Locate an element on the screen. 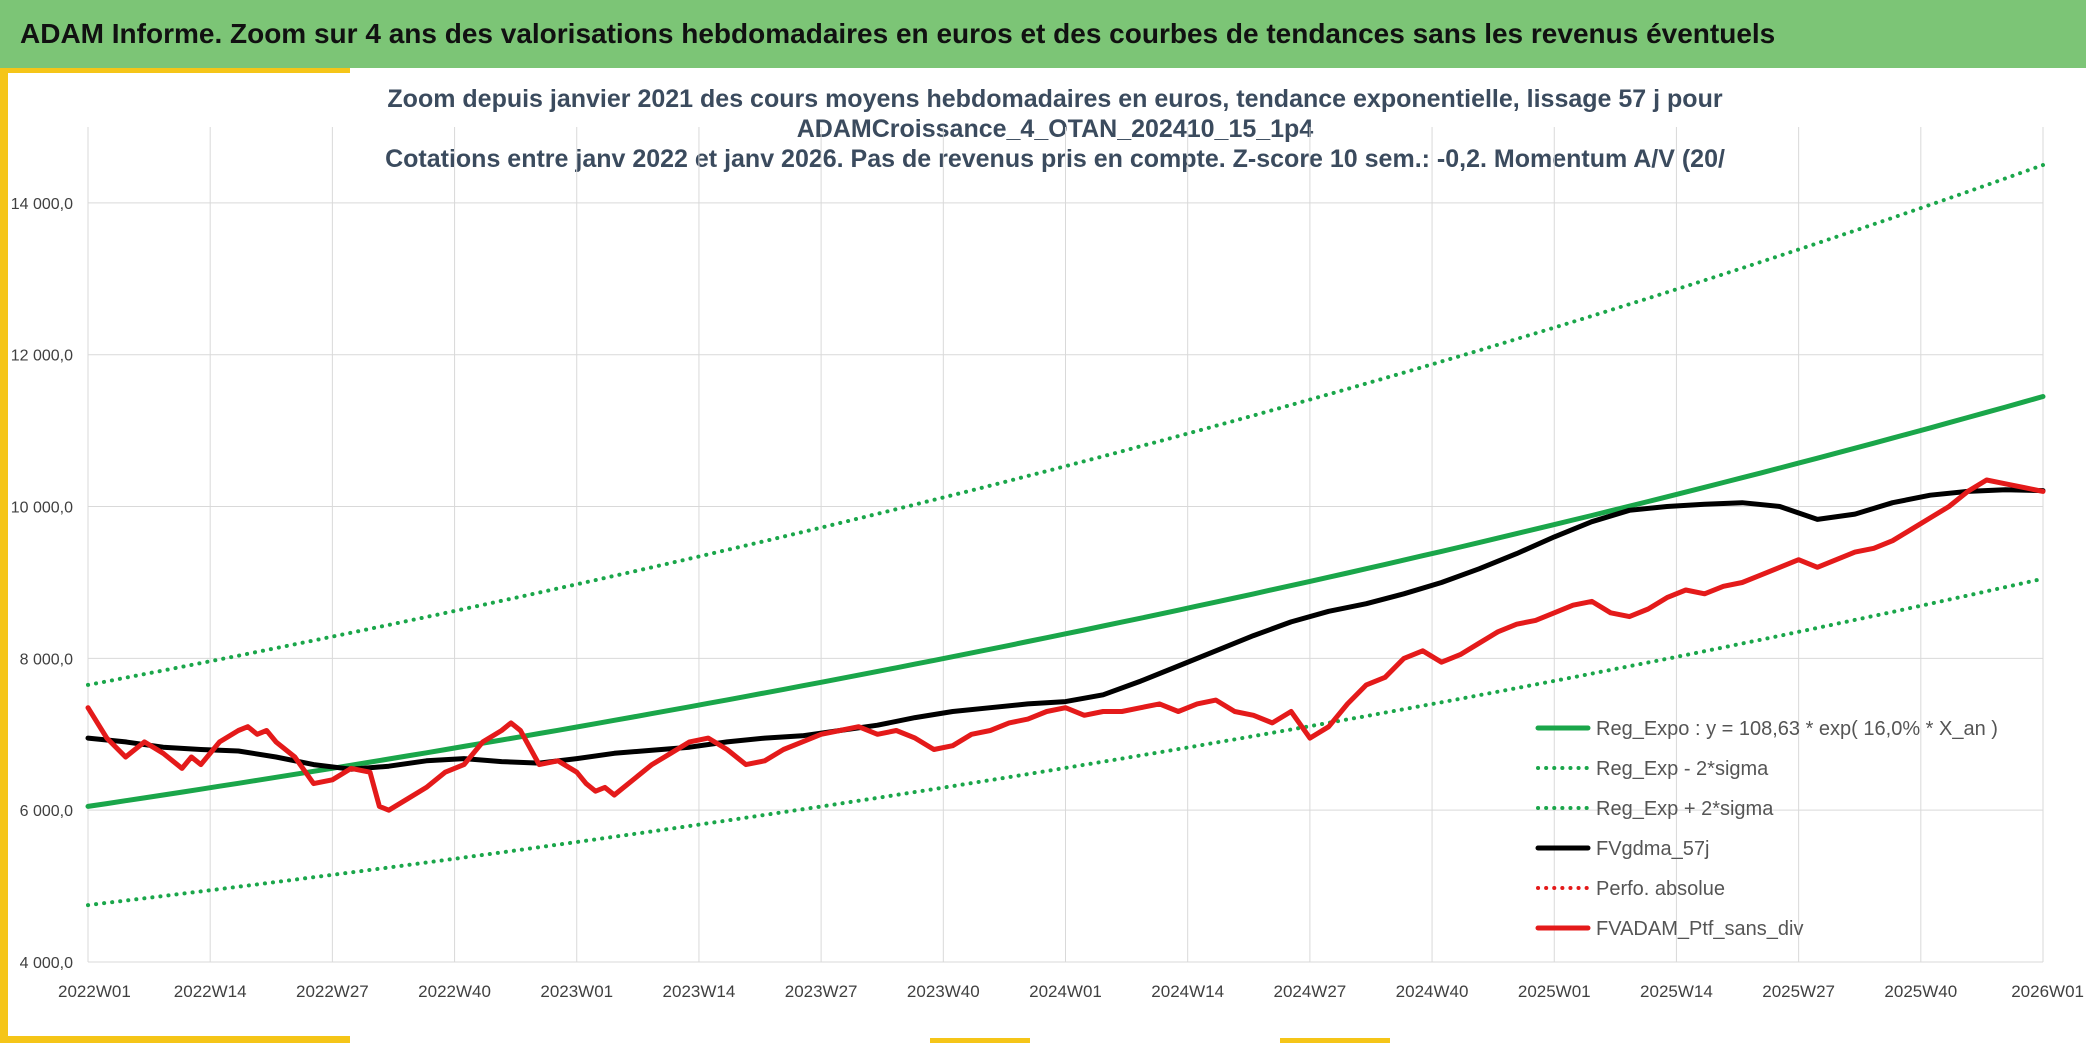 The image size is (2086, 1043). x-tick-label: 2022W40 is located at coordinates (454, 991).